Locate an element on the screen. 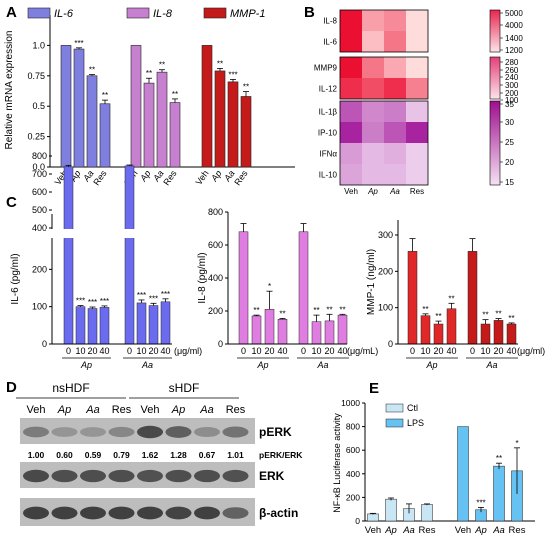 The width and height of the screenshot is (550, 539). blot-ratio-value: 1.28 is located at coordinates (178, 455).